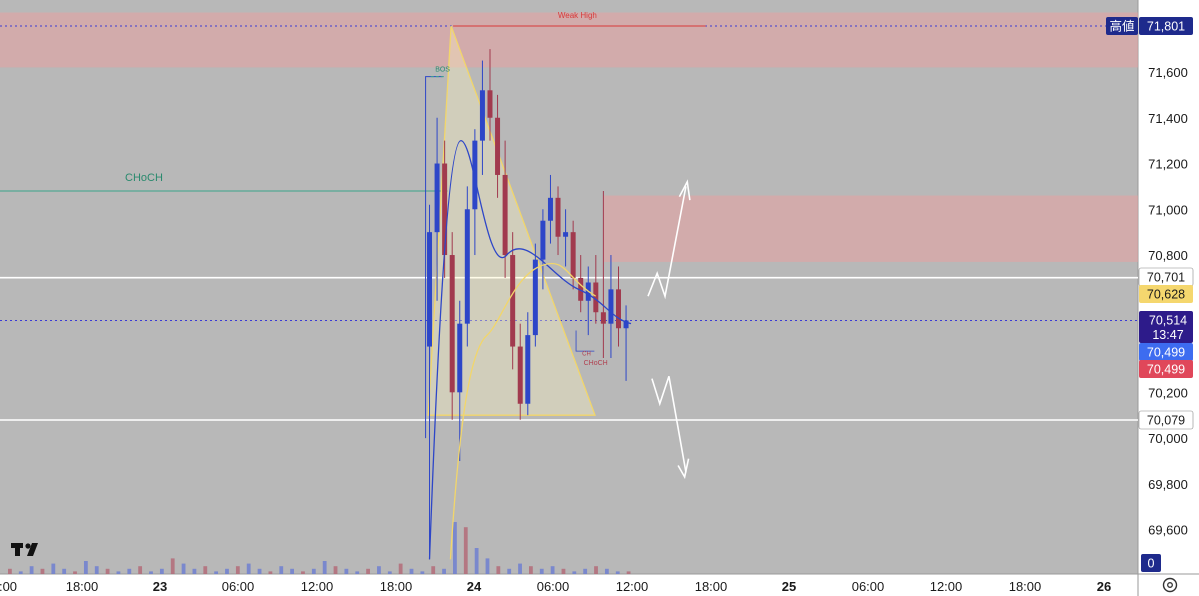  What do you see at coordinates (569, 40) in the screenshot?
I see `upper-supply-zone` at bounding box center [569, 40].